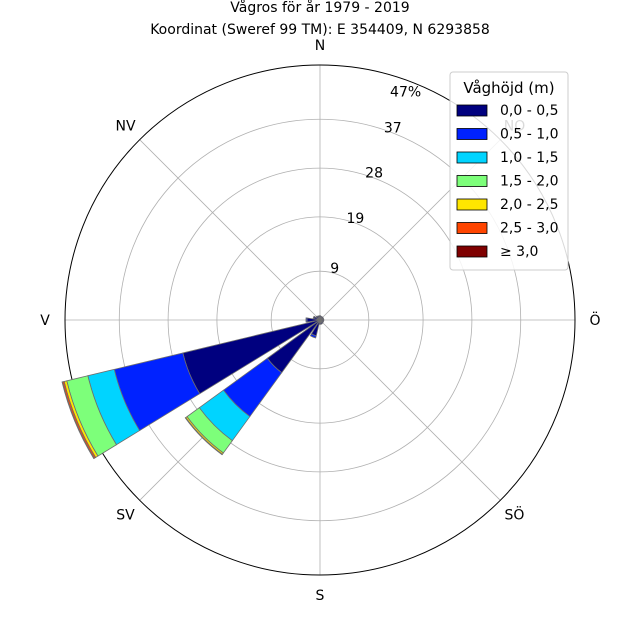 Image resolution: width=640 pixels, height=640 pixels. I want to click on radial-max-label: 47%, so click(405, 92).